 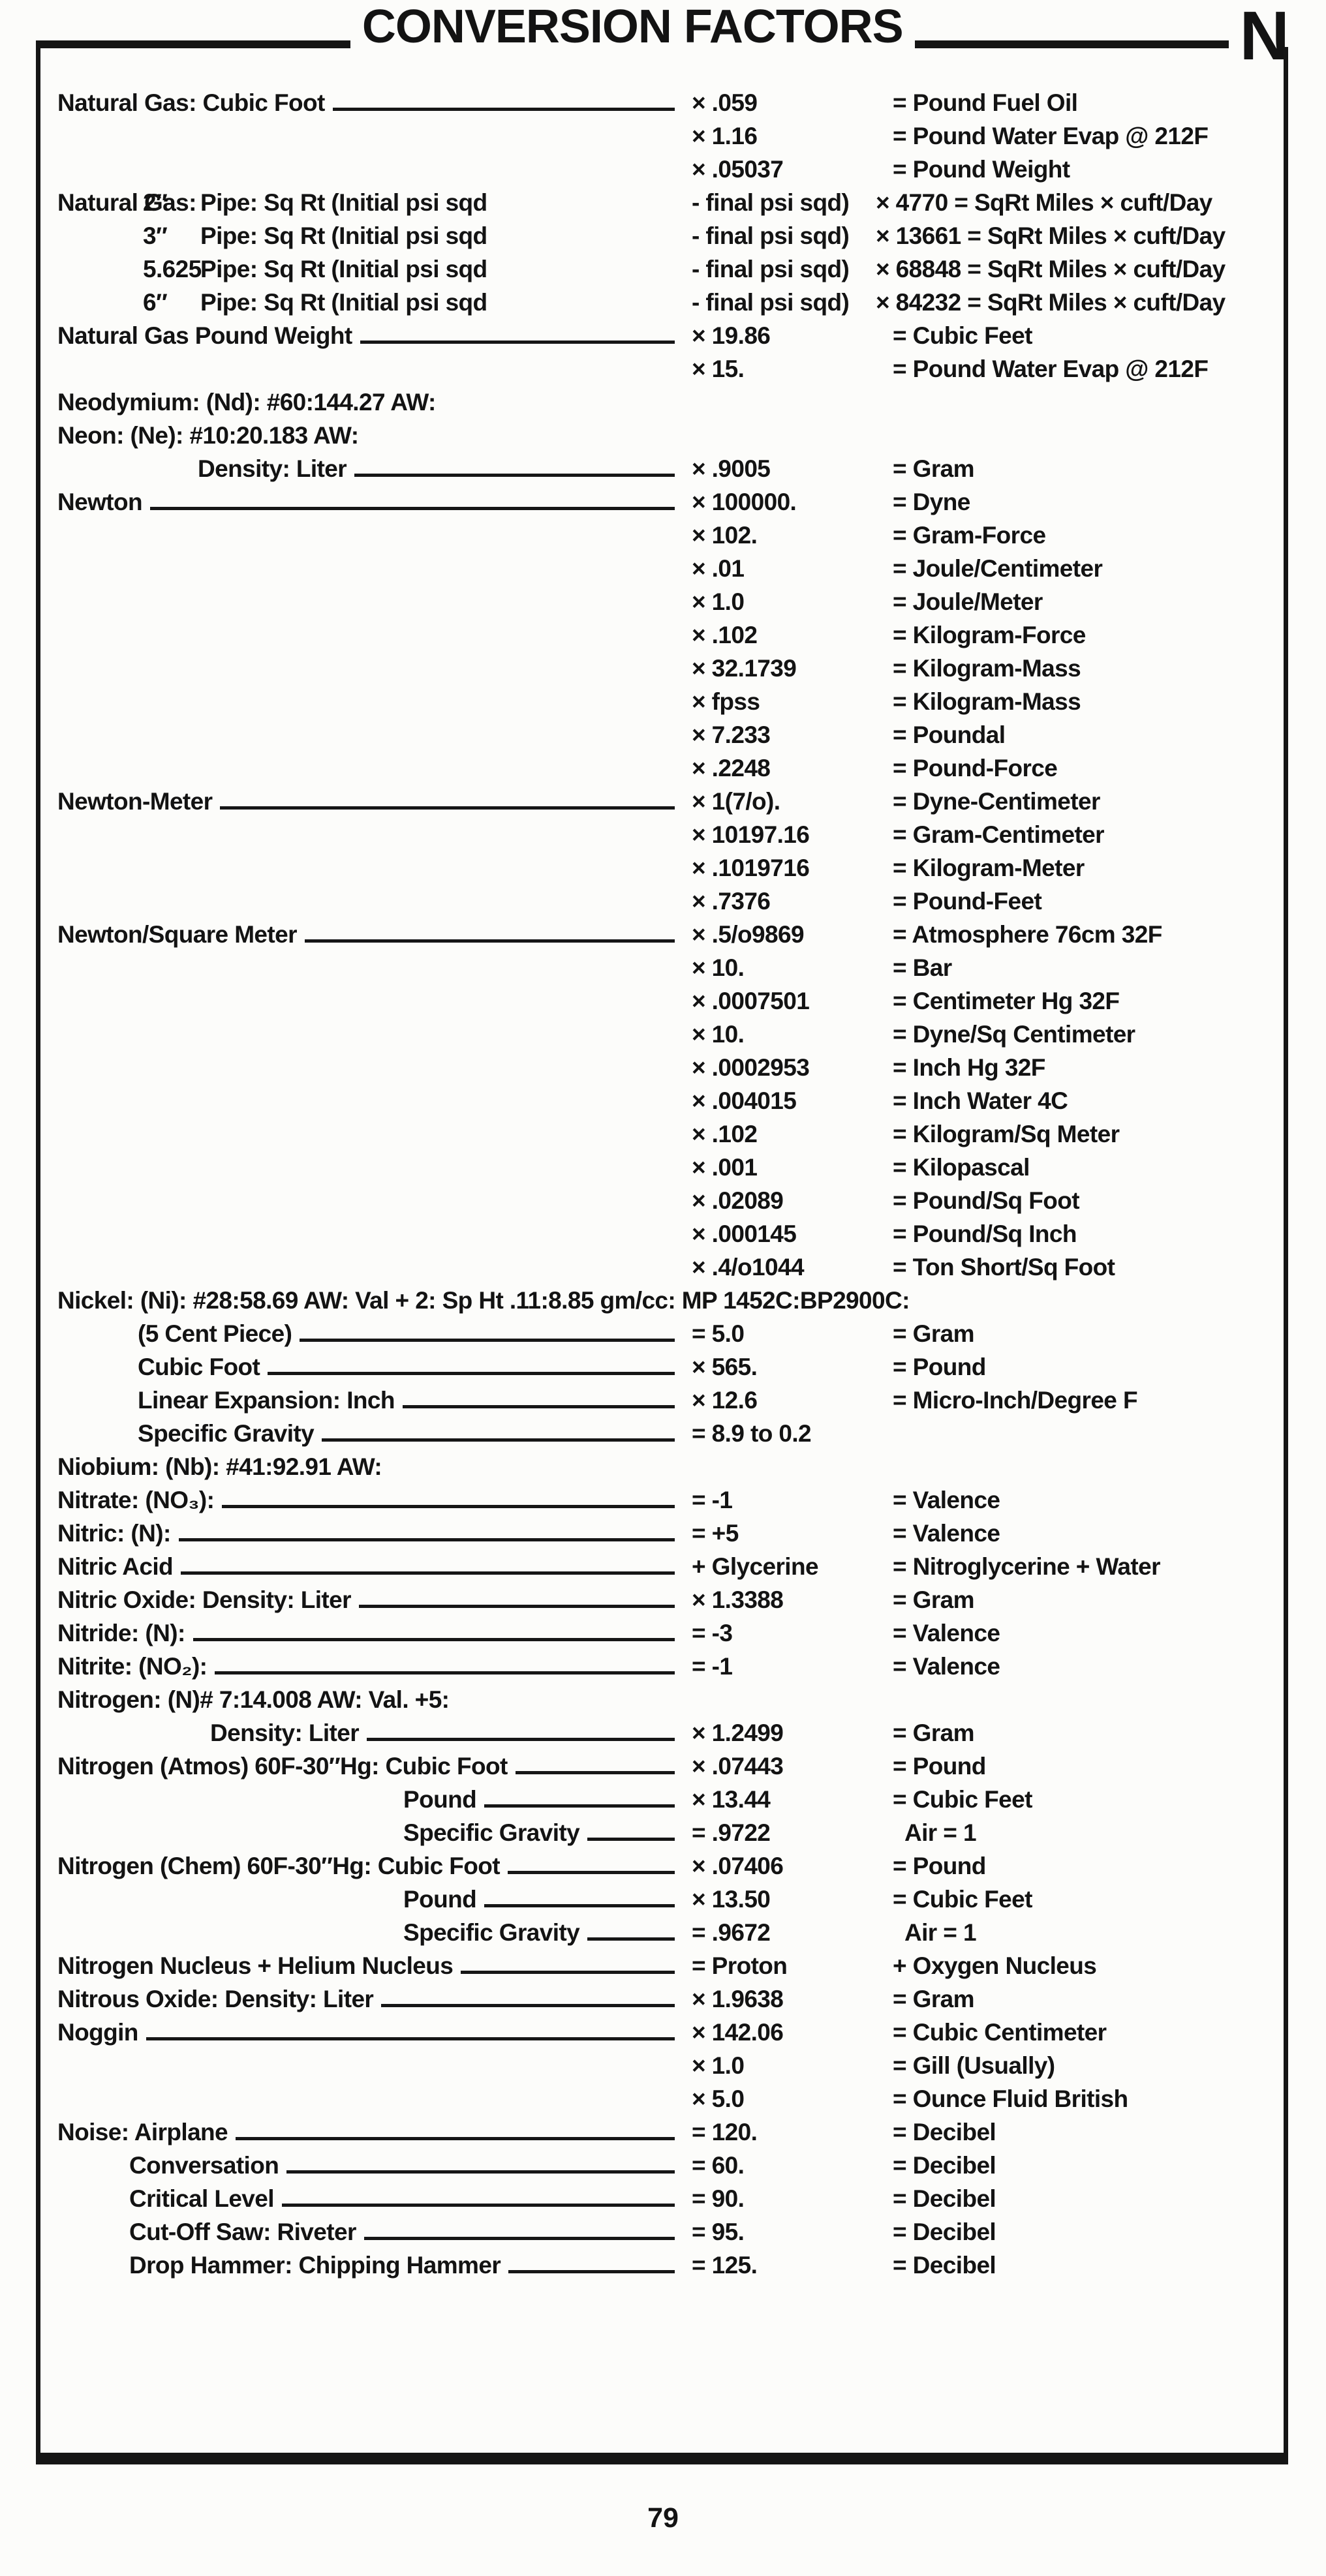 I want to click on conversion-row: Specific Gravity = .9722 Air = 1, so click(x=670, y=1832).